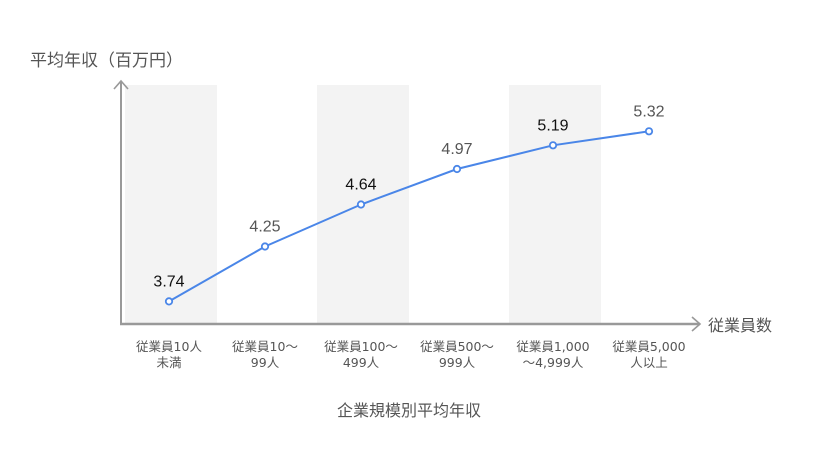 The width and height of the screenshot is (818, 470). Describe the element at coordinates (265, 354) in the screenshot. I see `x-tick-label: 従業員10〜 99人` at that location.